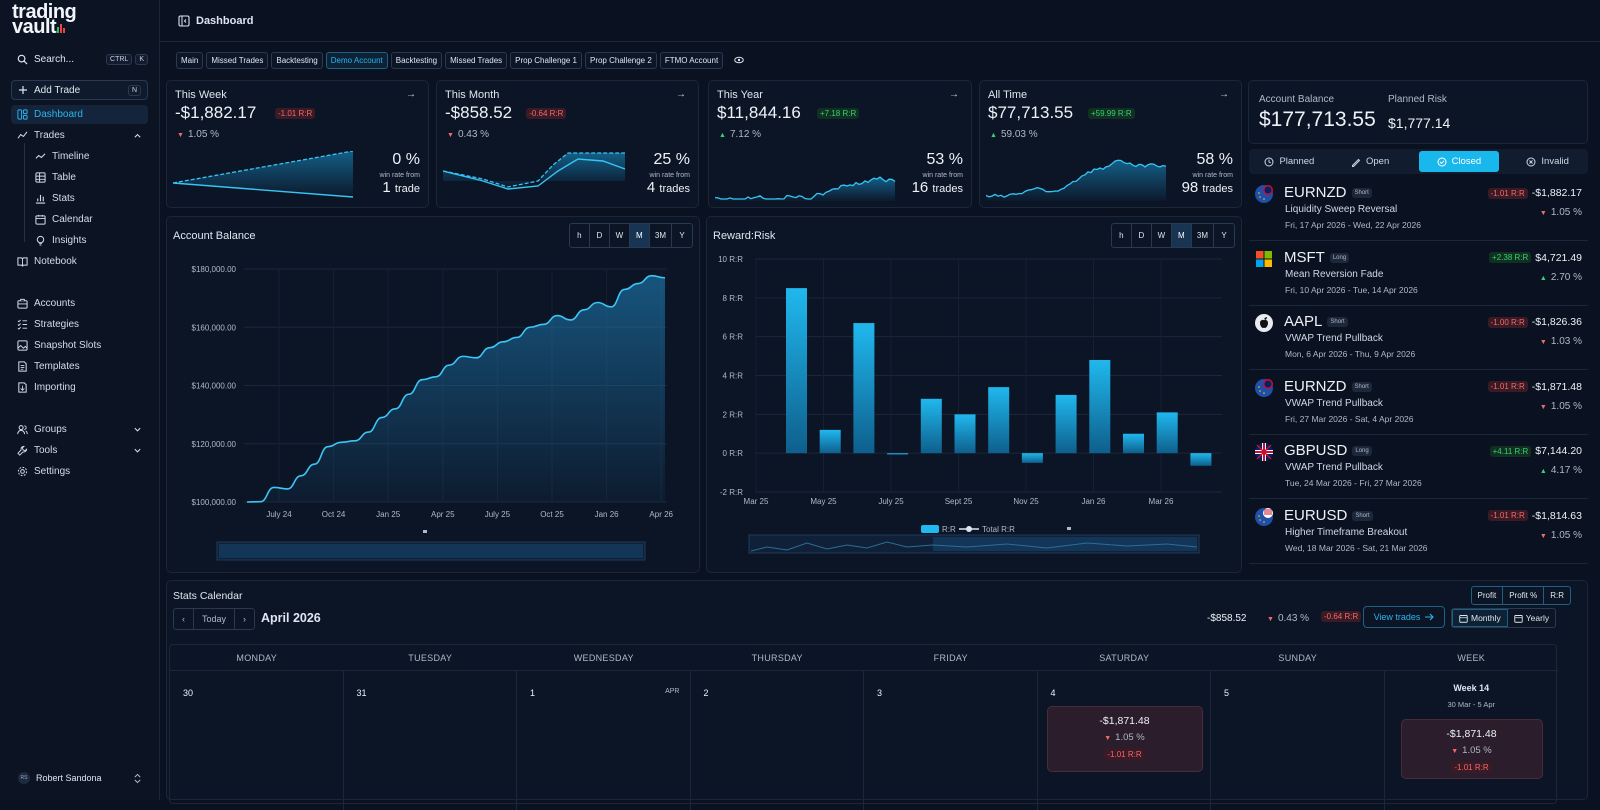 Image resolution: width=1600 pixels, height=810 pixels. Describe the element at coordinates (356, 60) in the screenshot. I see `account-tab: Demo Account` at that location.